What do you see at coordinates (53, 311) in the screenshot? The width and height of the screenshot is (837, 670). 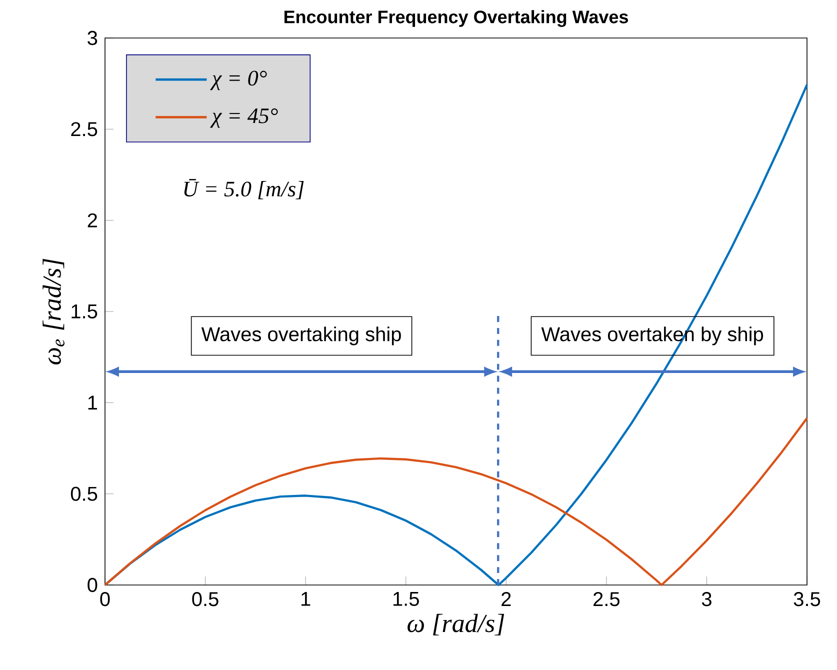 I see `y-axis-title: ω$_{e}$ [rad/s]` at bounding box center [53, 311].